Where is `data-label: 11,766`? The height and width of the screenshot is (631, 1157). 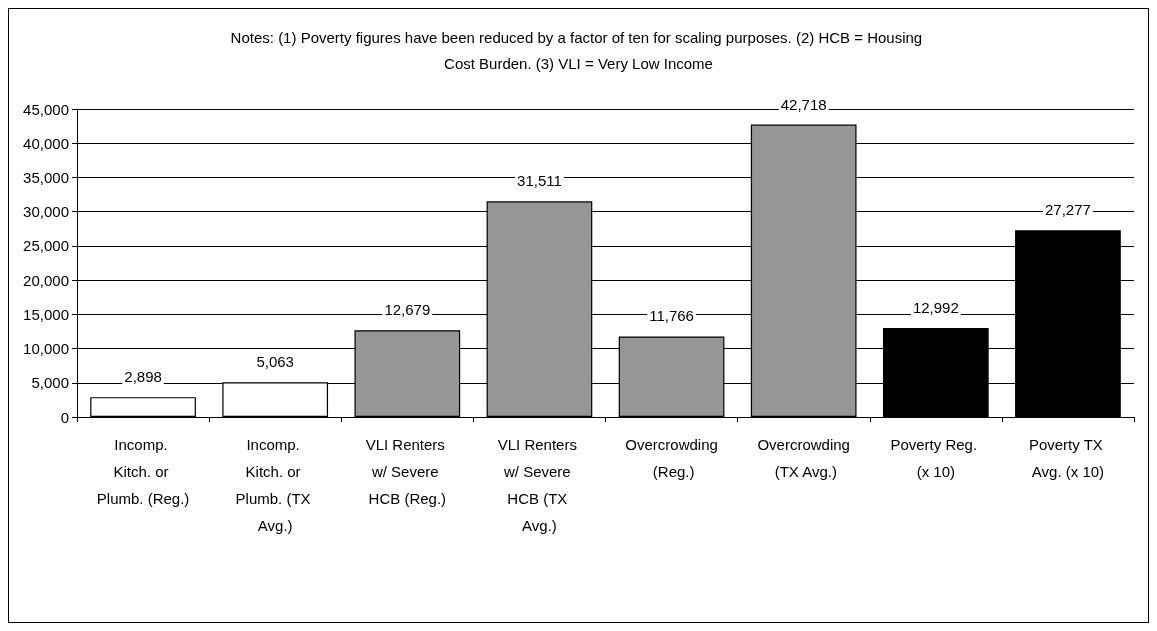
data-label: 11,766 is located at coordinates (671, 316).